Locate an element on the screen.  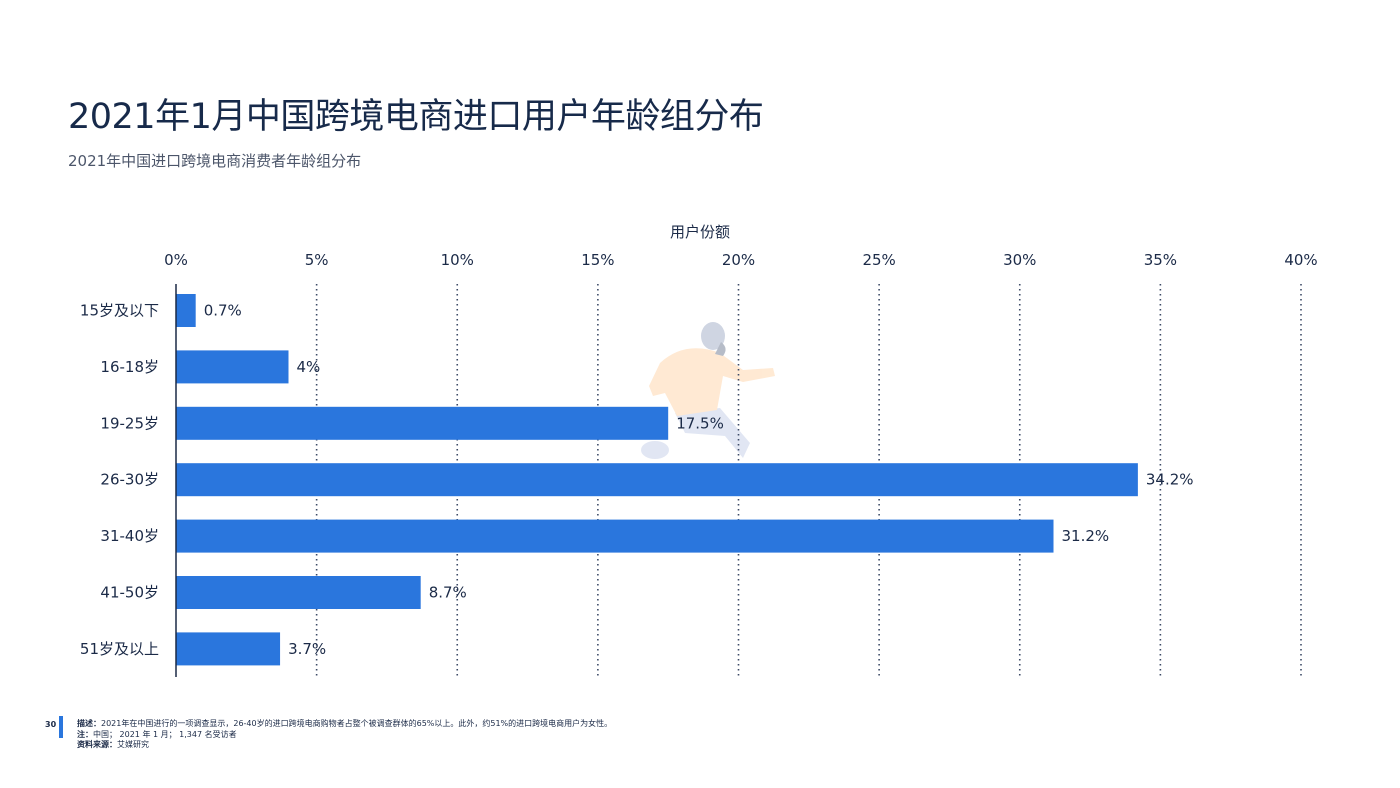
note-label: 注： is located at coordinates (85, 734).